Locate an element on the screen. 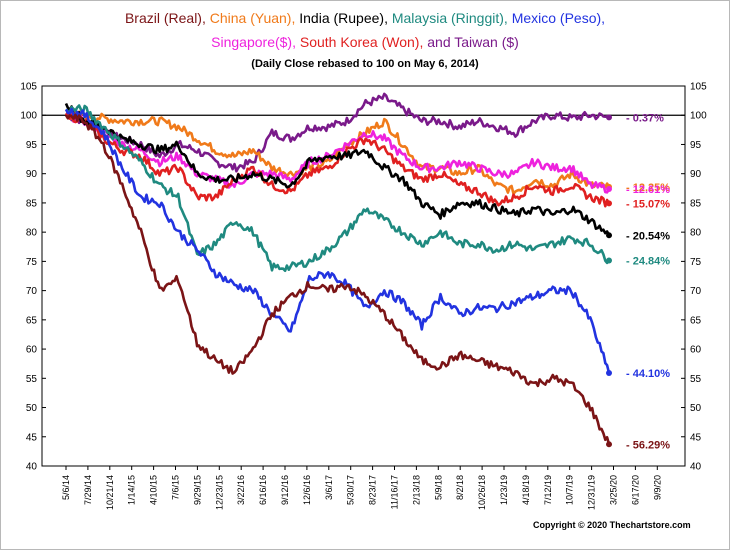 The image size is (730, 550). end-label-taiwan: - 0.37% is located at coordinates (645, 118).